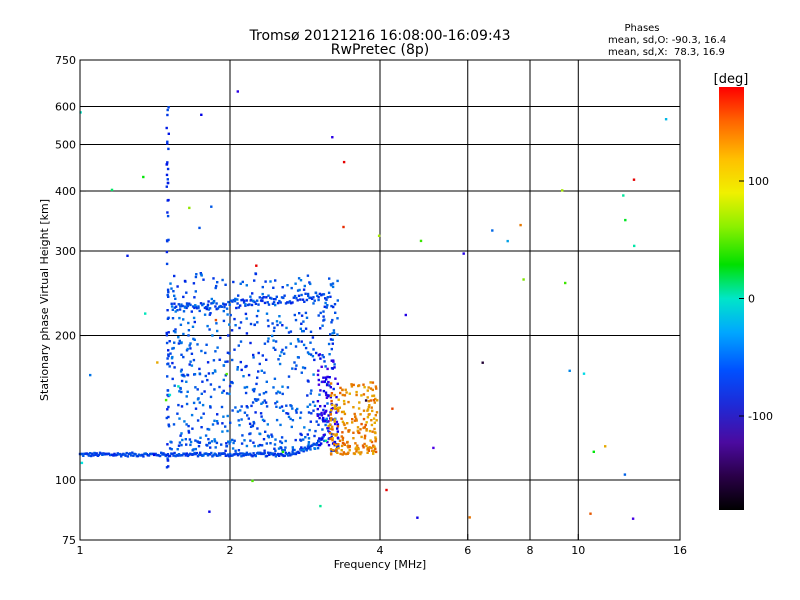 This screenshot has height=600, width=800. I want to click on x-tick-label: 10, so click(578, 550).